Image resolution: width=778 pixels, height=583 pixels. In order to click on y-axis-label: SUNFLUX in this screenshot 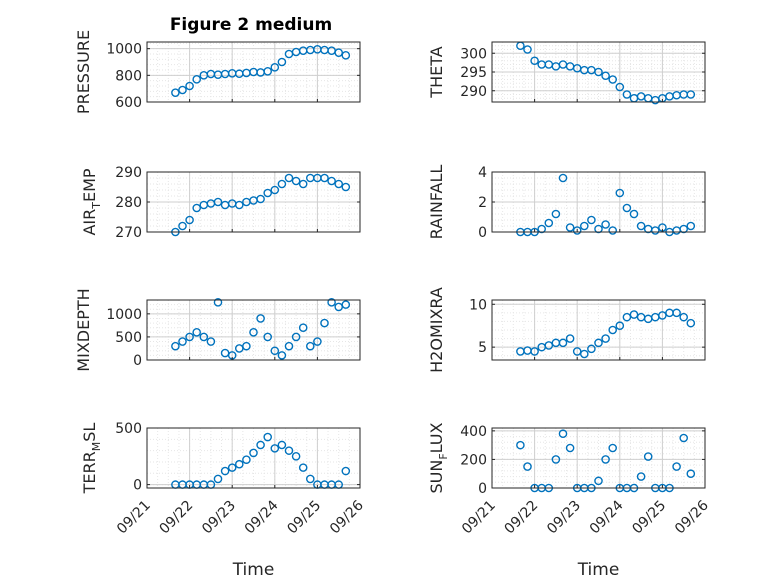, I will do `click(438, 457)`.